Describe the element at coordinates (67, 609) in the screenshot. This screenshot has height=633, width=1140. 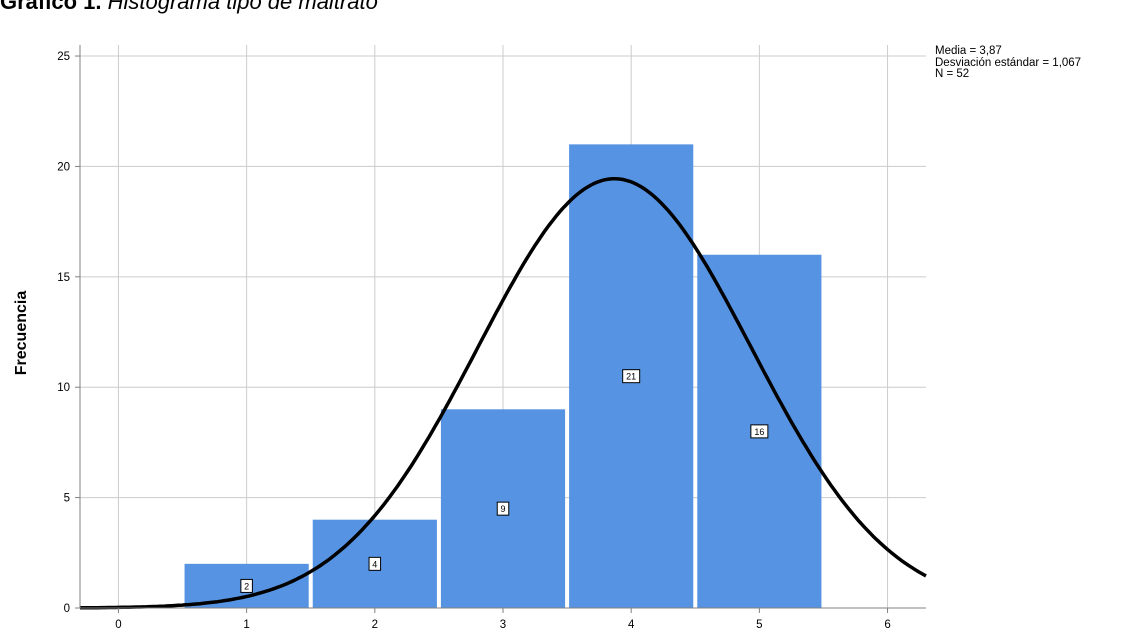
I see `y-tick-label: 0` at that location.